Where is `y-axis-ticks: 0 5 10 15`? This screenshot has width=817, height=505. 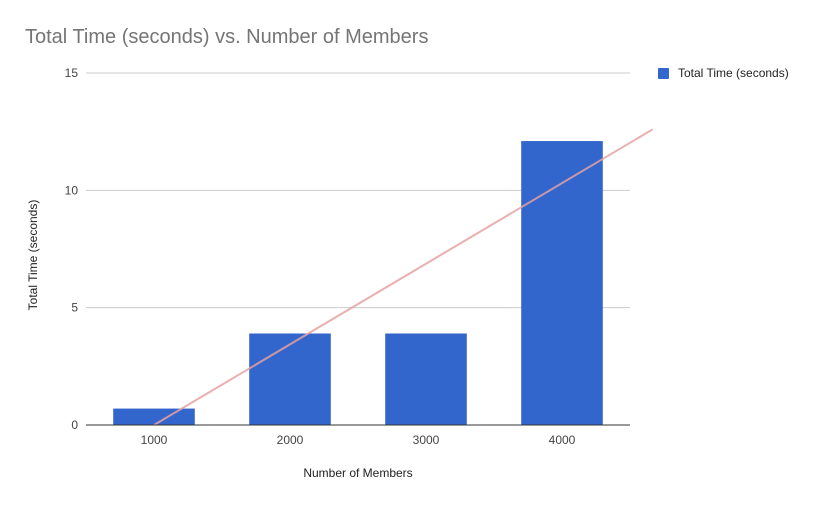 y-axis-ticks: 0 5 10 15 is located at coordinates (72, 249).